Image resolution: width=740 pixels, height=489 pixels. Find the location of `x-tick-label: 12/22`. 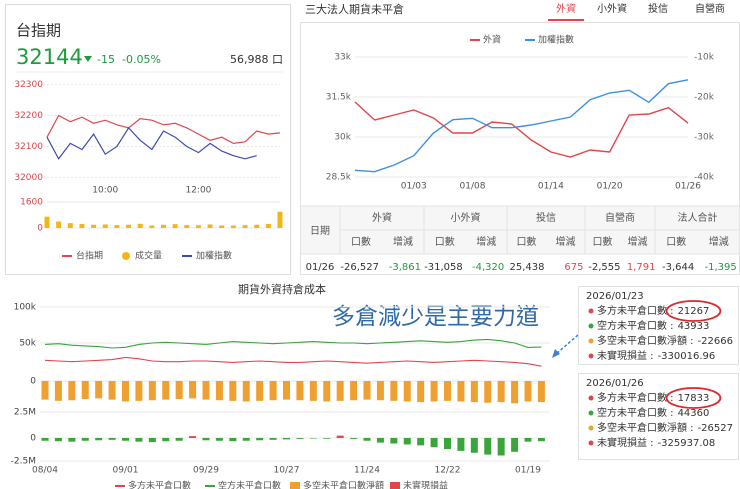

x-tick-label: 12/22 is located at coordinates (448, 471).